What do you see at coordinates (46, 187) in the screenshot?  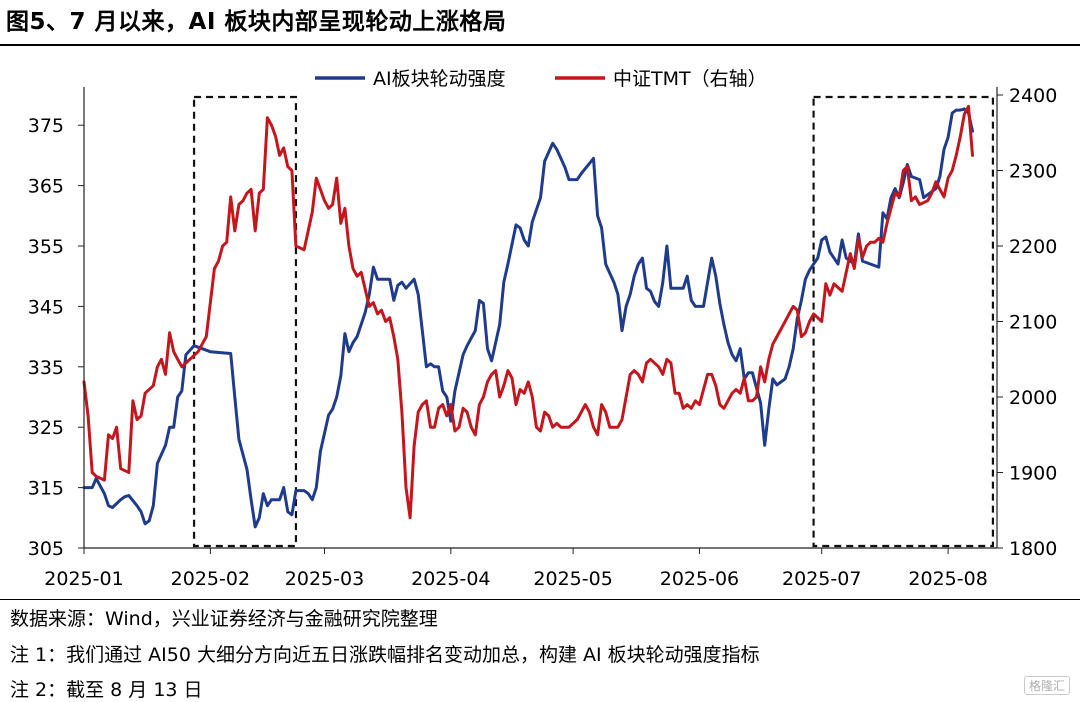 I see `left-tick-label: 365` at bounding box center [46, 187].